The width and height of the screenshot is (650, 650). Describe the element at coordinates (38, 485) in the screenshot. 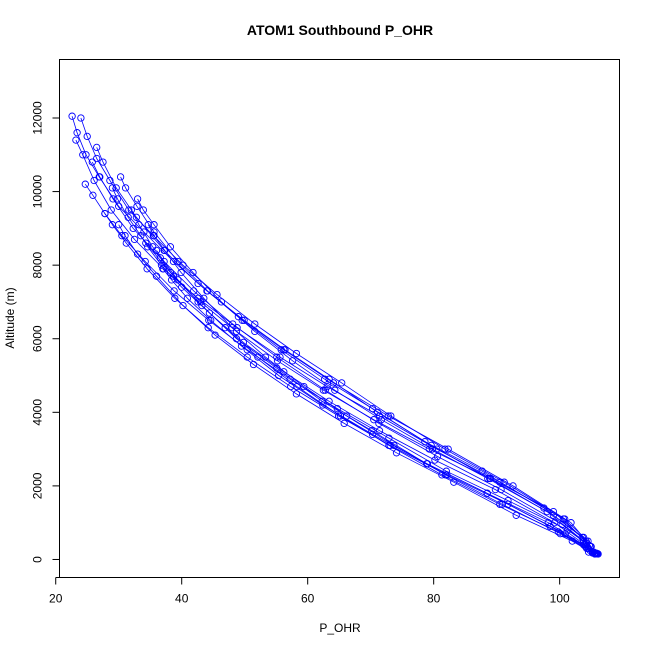

I see `y-tick-label: 2000` at that location.